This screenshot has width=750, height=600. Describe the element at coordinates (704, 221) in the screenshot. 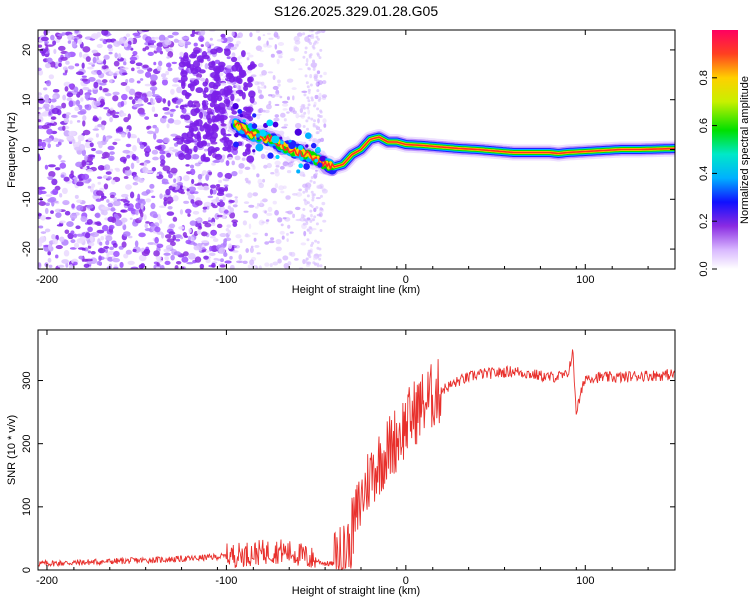

I see `colorbar-tick-label: 0.2` at that location.